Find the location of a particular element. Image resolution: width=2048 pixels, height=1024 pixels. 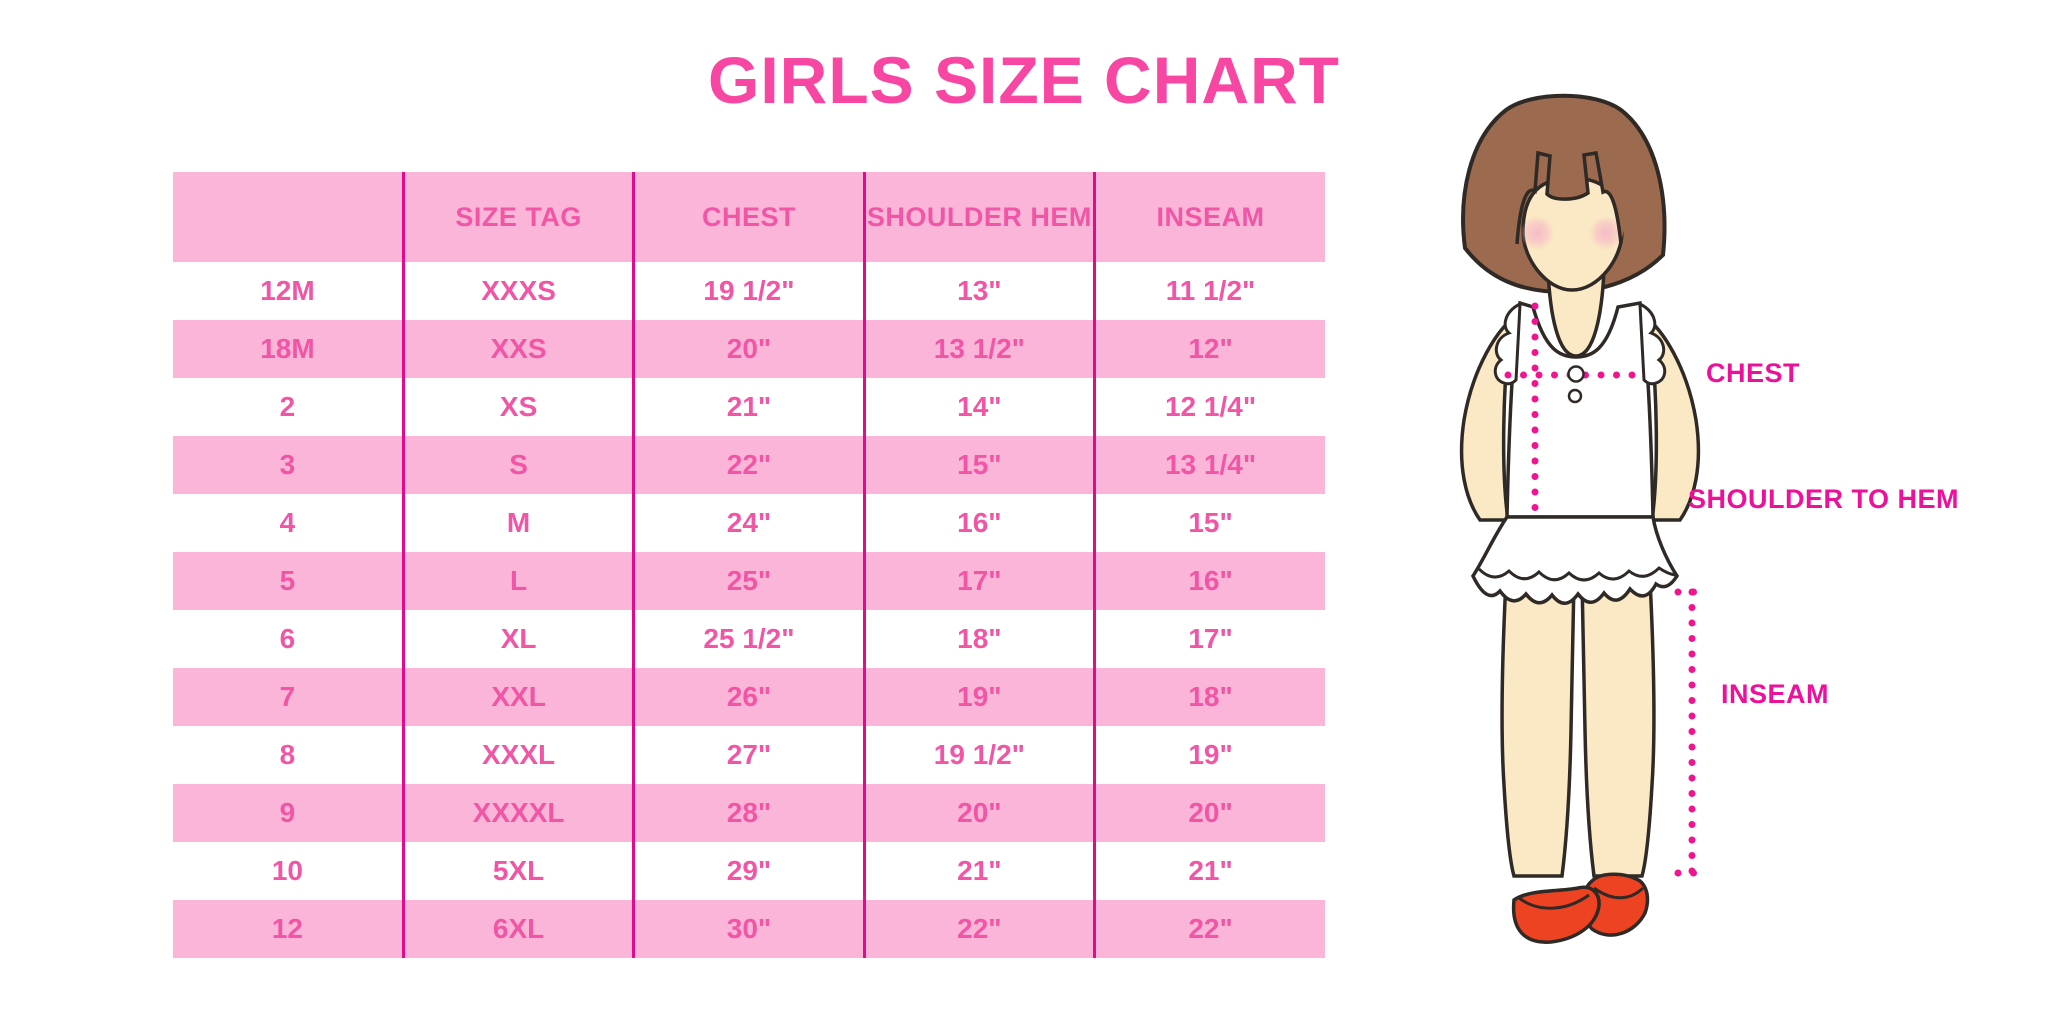

cell-chest: 28" is located at coordinates (748, 813).